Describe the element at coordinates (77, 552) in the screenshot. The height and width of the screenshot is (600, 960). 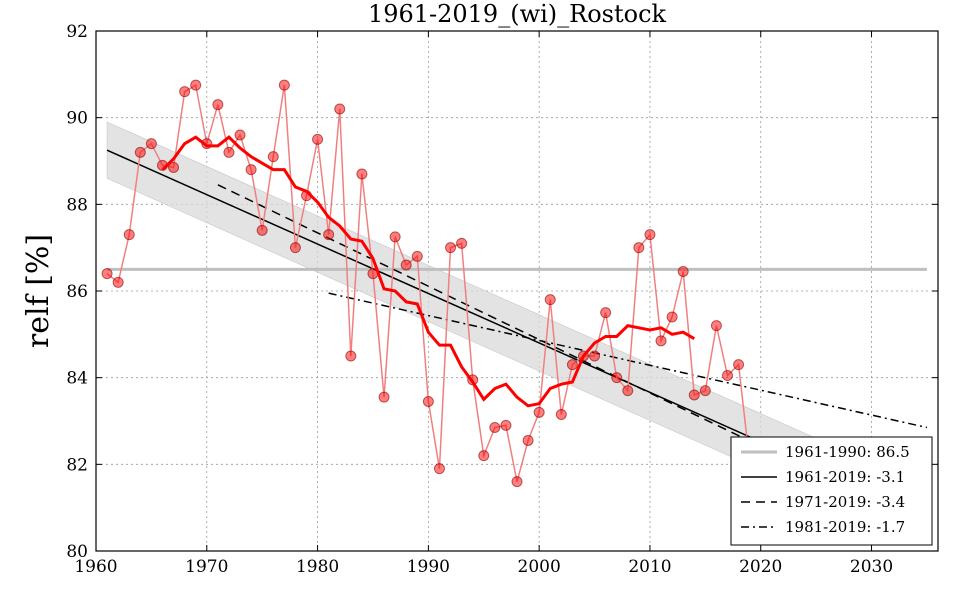
I see `y-tick-label: 80` at that location.